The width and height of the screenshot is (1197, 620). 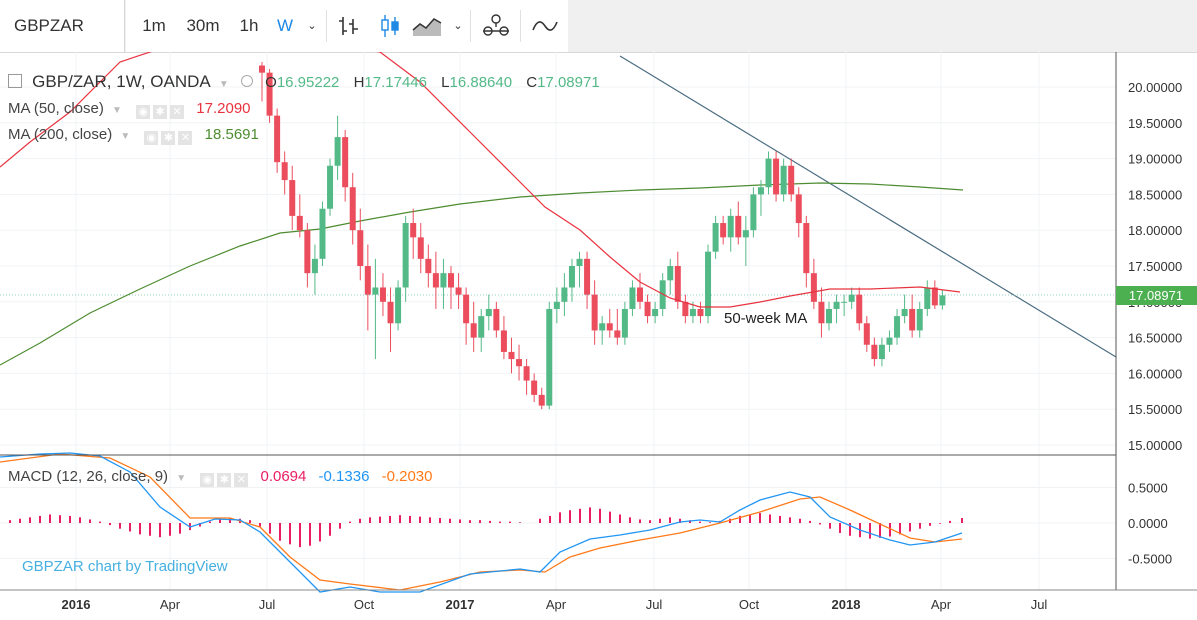 I want to click on time-tick-label: 2018, so click(x=846, y=604).